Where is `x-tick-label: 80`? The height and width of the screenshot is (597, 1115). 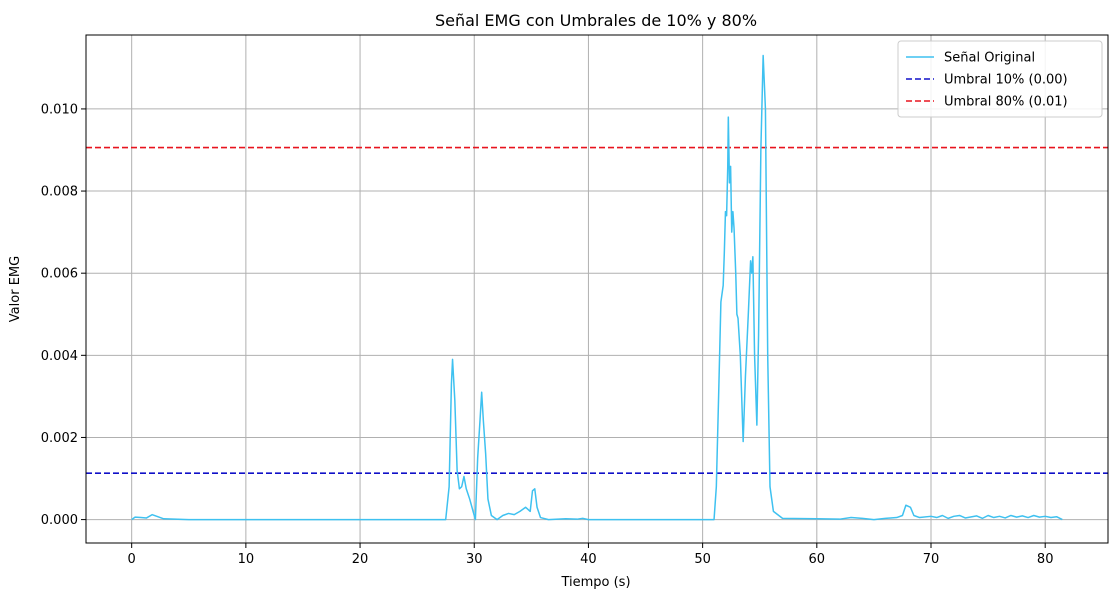
x-tick-label: 80 is located at coordinates (1045, 559).